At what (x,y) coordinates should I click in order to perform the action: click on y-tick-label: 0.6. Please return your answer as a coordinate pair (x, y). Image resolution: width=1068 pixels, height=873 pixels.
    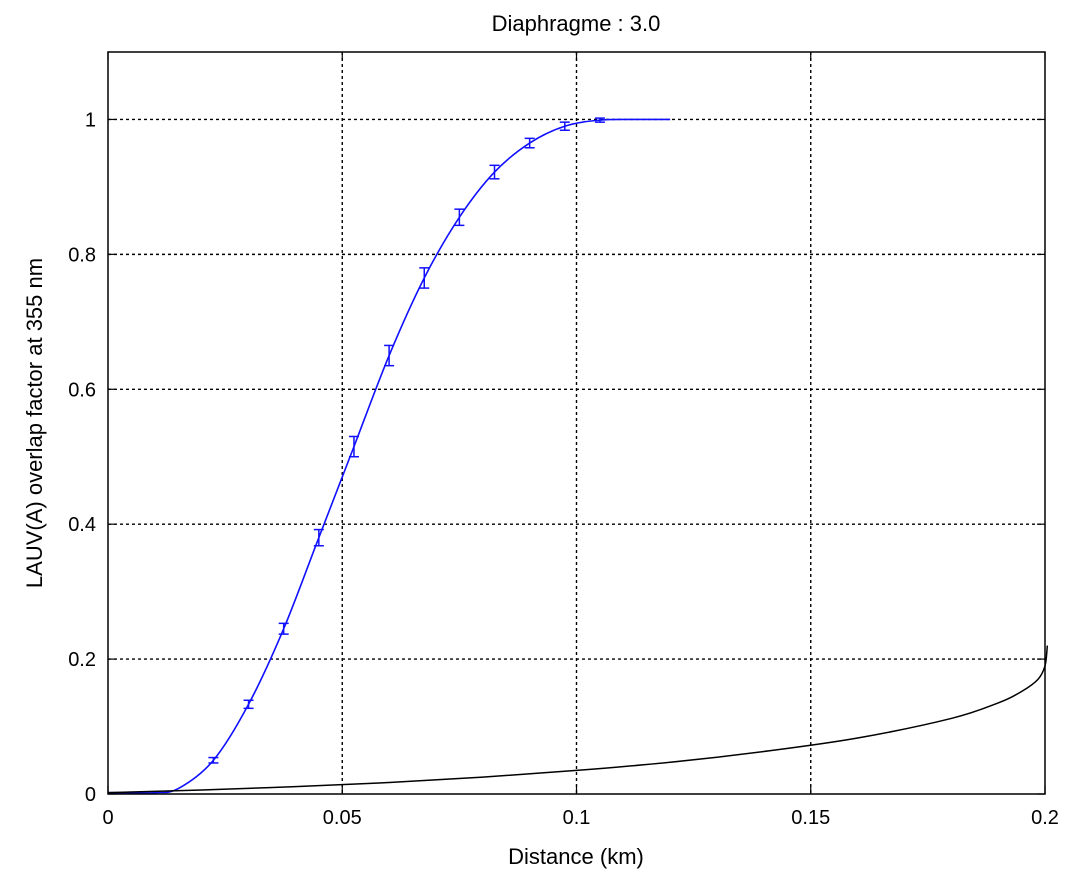
    Looking at the image, I should click on (82, 390).